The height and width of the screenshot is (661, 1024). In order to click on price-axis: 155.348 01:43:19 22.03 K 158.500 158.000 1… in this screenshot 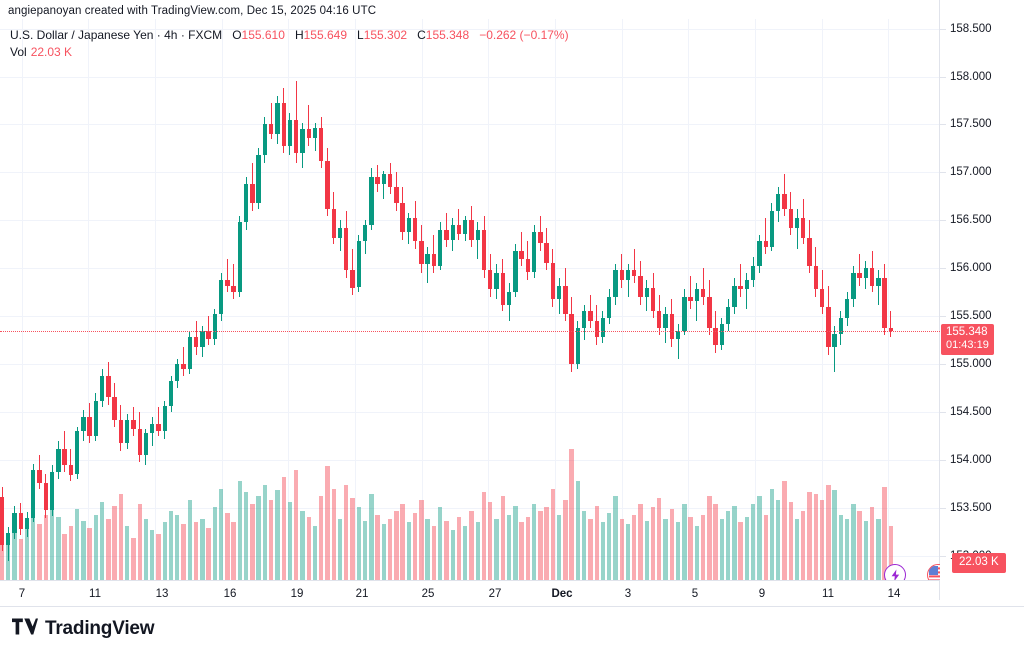, I will do `click(981, 300)`.